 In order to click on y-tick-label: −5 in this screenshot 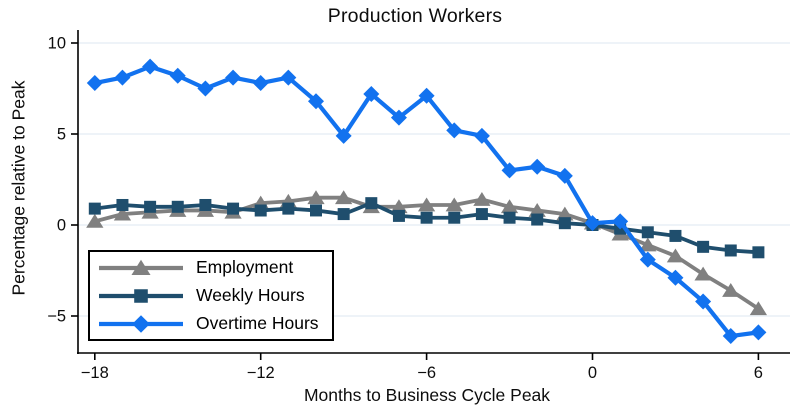, I will do `click(56, 317)`.